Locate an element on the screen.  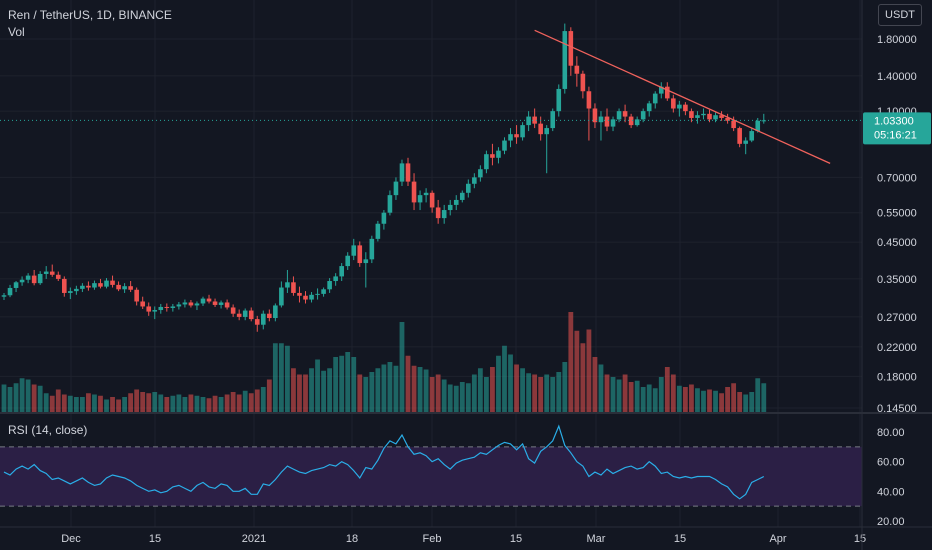
symbol-title: Ren / TetherUS, 1D, BINANCE is located at coordinates (90, 15).